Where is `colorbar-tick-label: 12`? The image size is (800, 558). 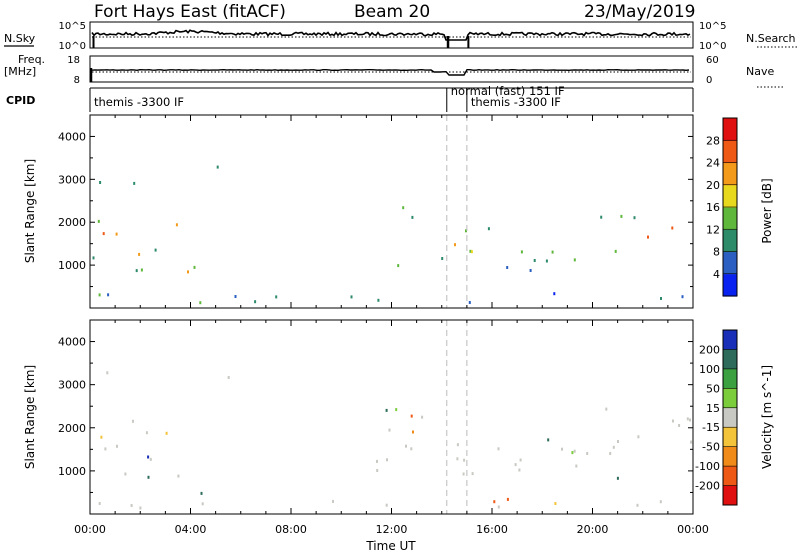 colorbar-tick-label: 12 is located at coordinates (713, 229).